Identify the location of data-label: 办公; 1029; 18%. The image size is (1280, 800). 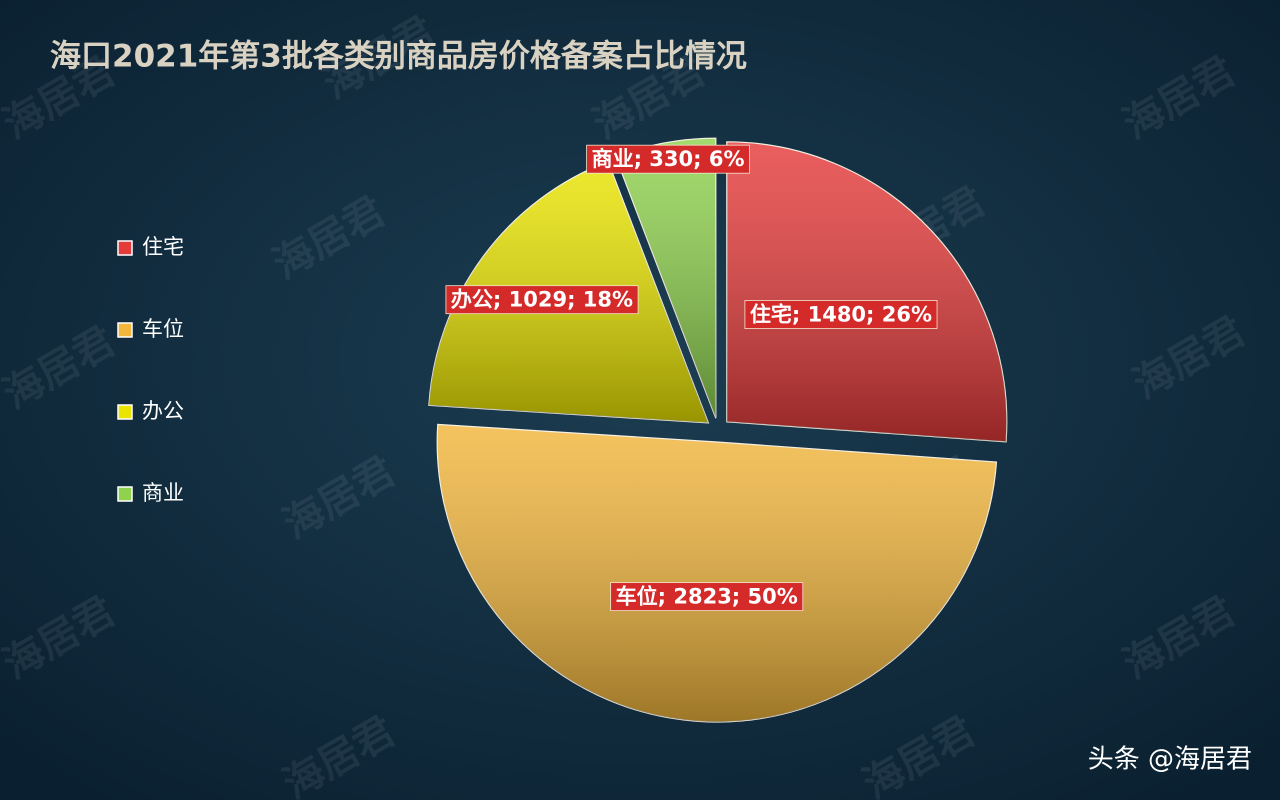
(542, 300).